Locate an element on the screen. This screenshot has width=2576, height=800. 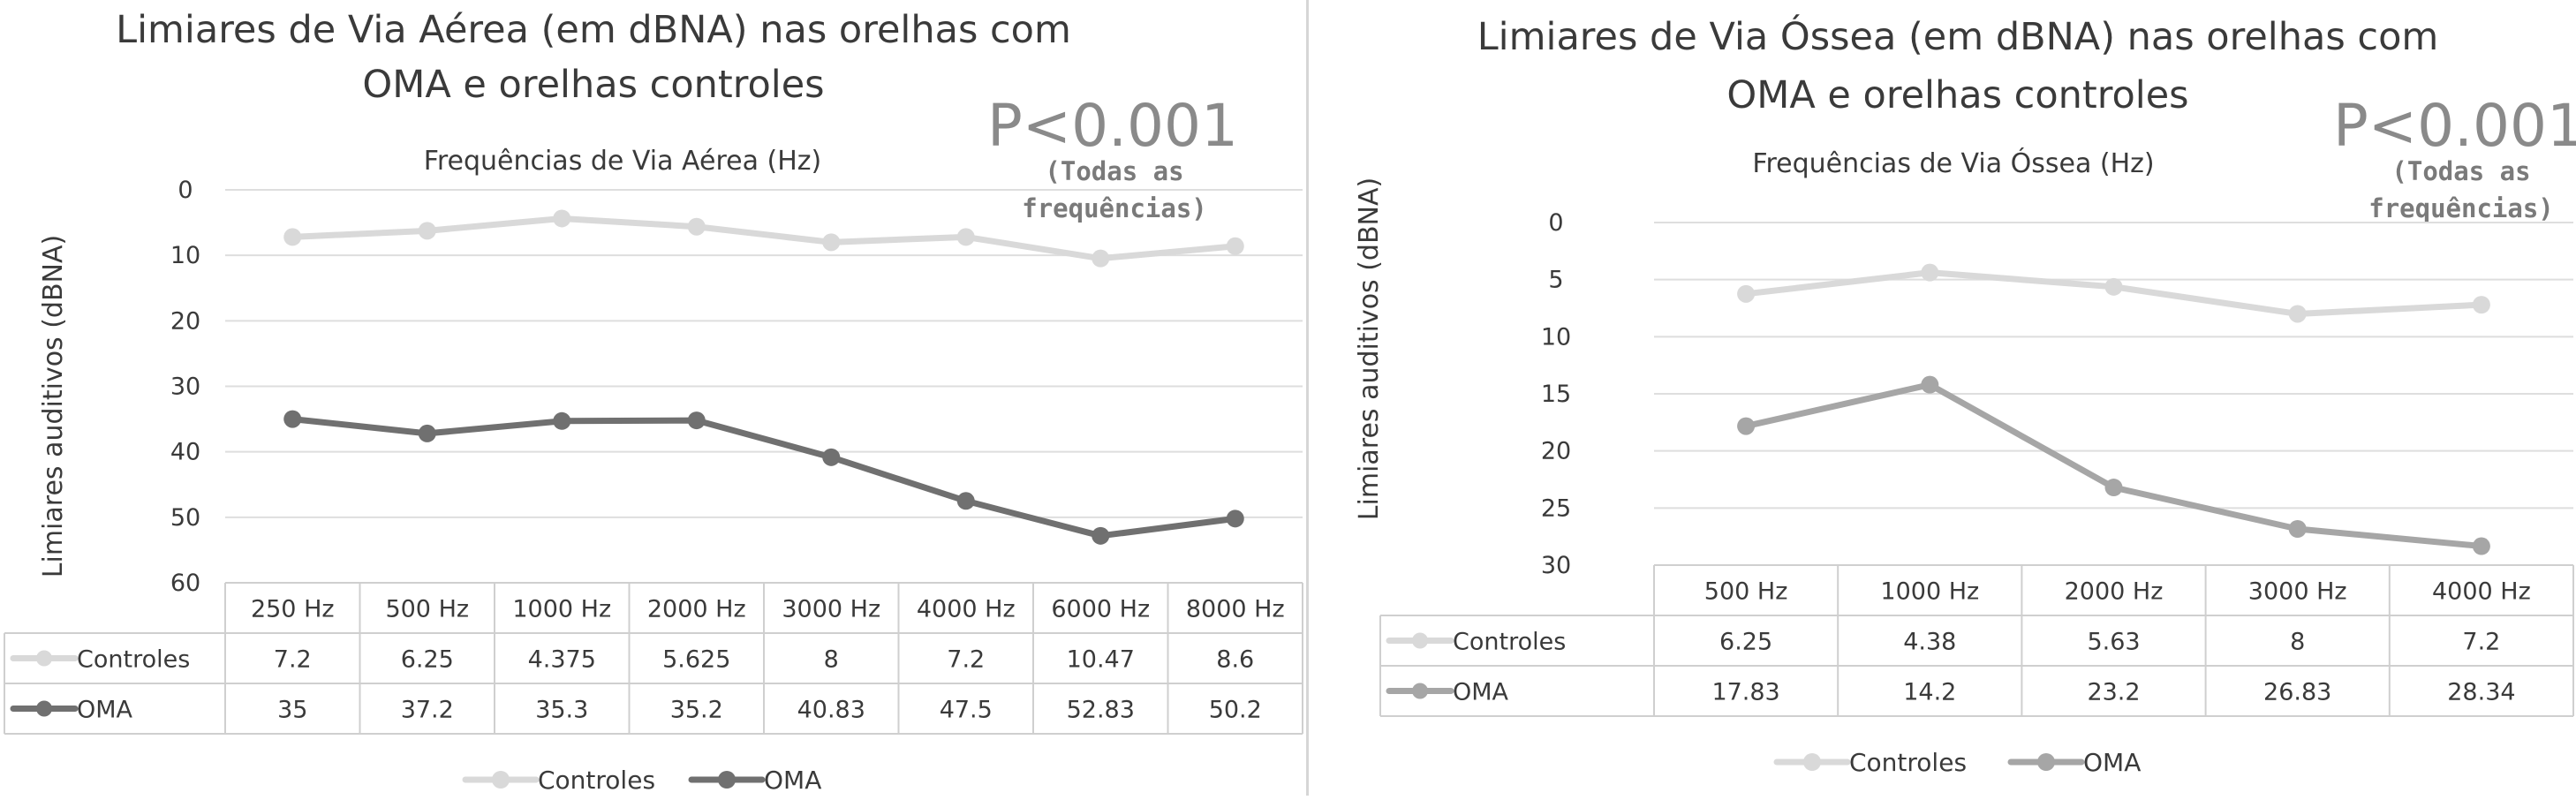
data-table-cell: 50.2 is located at coordinates (1235, 710).